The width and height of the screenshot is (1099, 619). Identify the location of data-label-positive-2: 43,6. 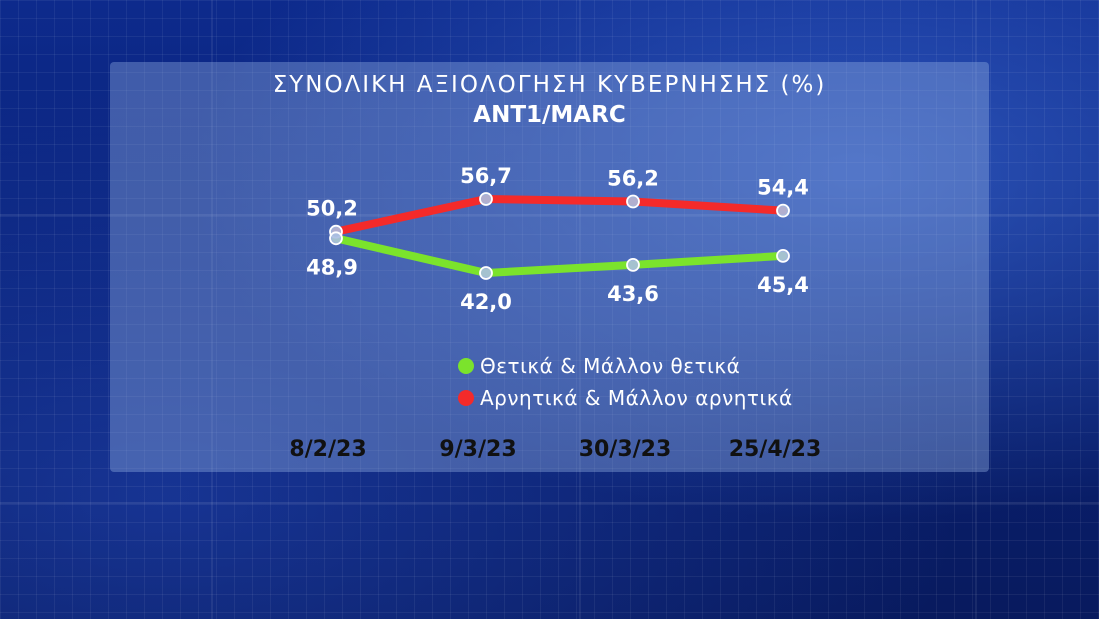
(633, 294).